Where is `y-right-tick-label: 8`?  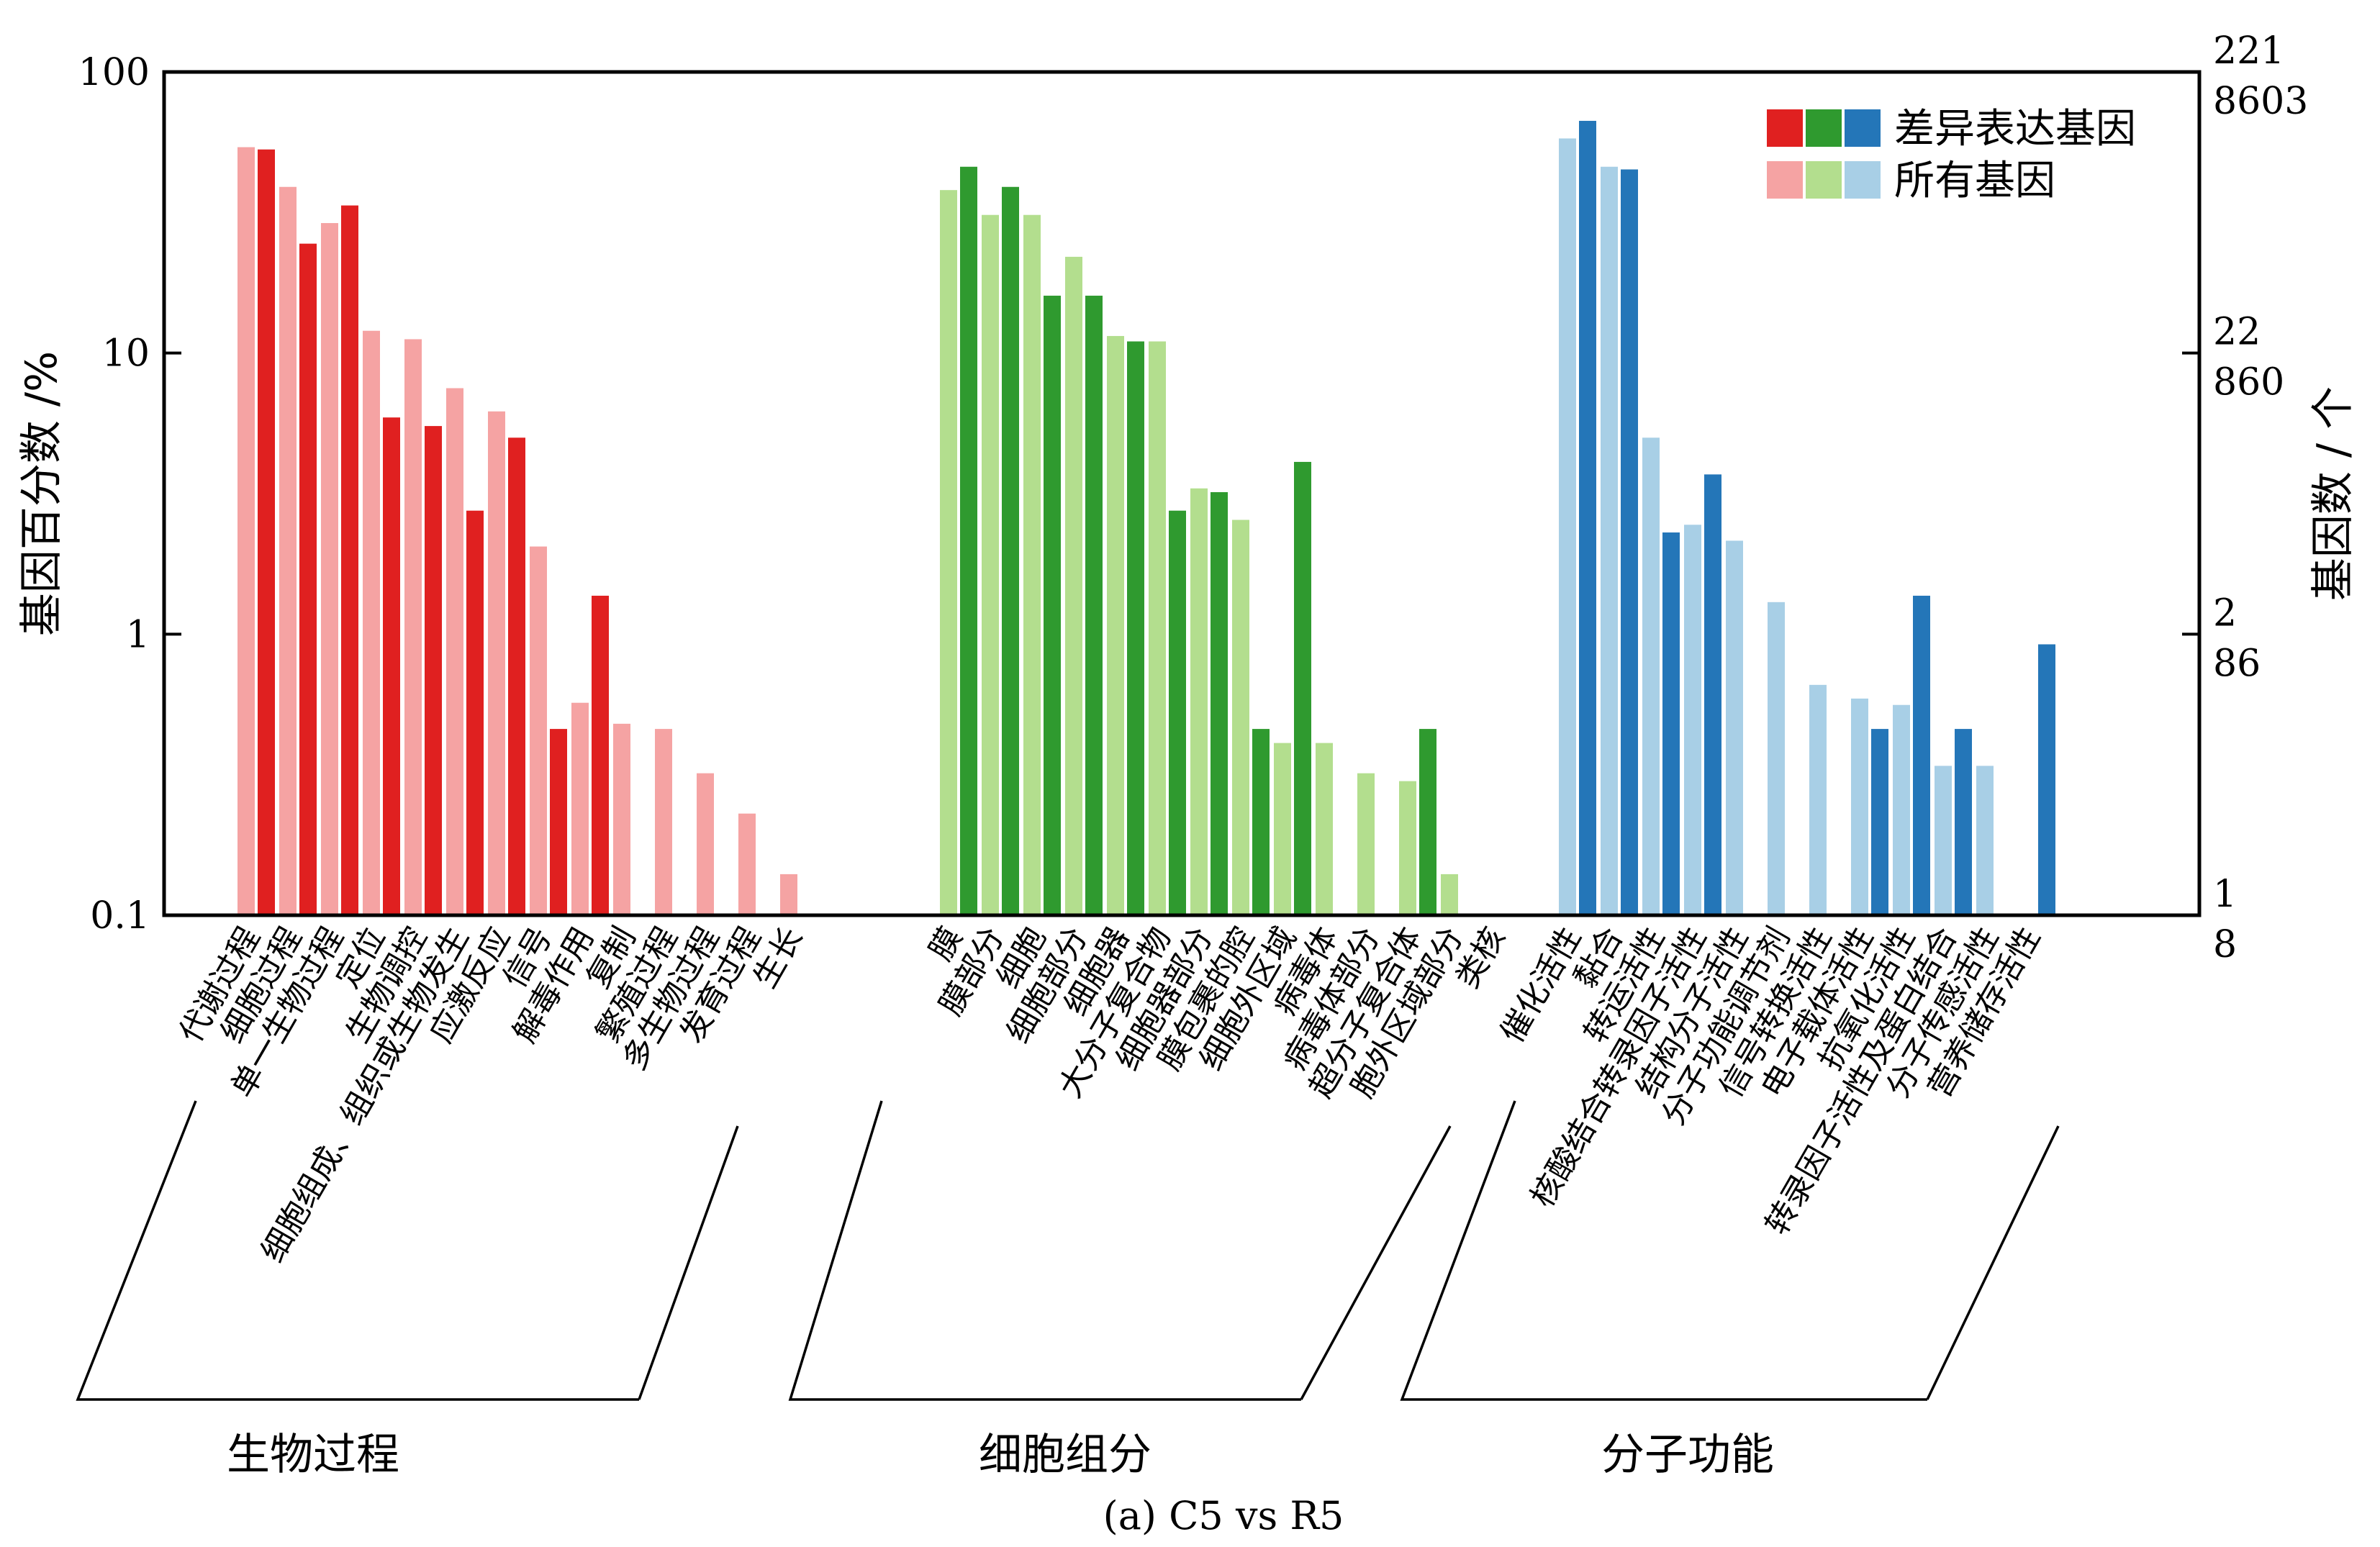
y-right-tick-label: 8 is located at coordinates (2225, 944).